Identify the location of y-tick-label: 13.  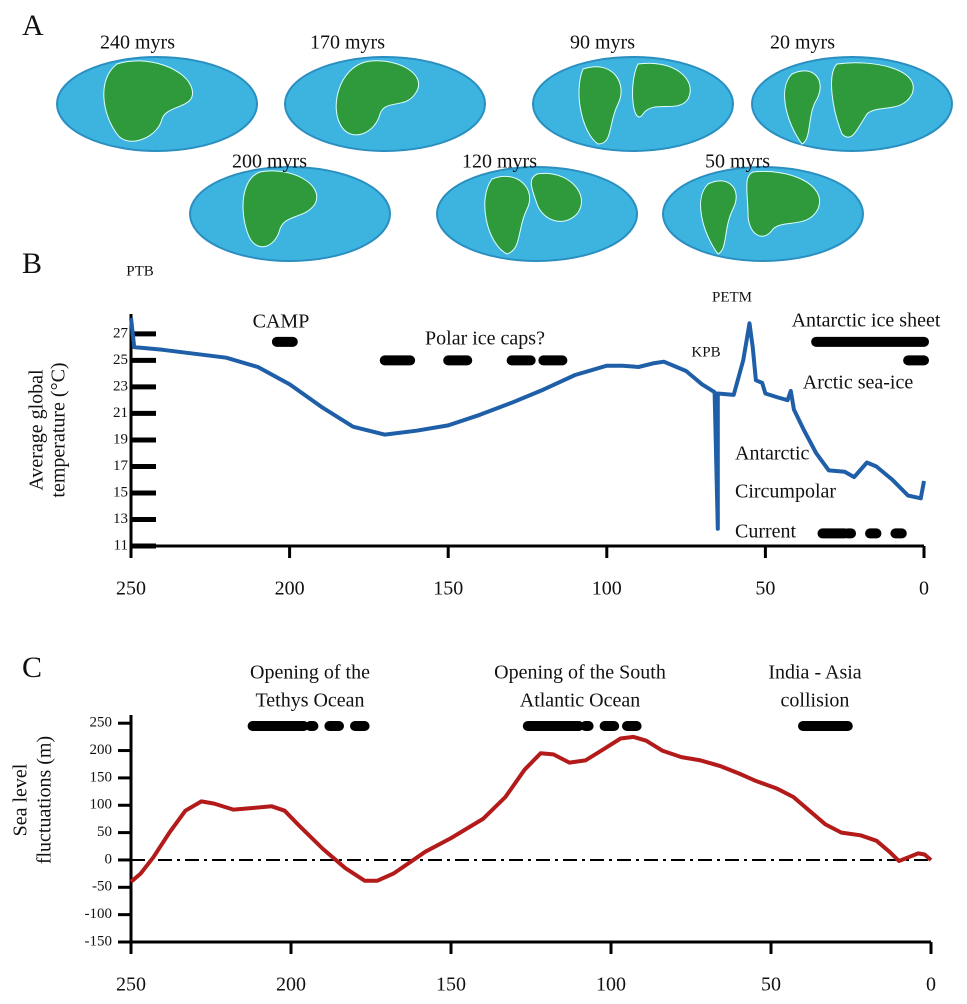
(120, 519).